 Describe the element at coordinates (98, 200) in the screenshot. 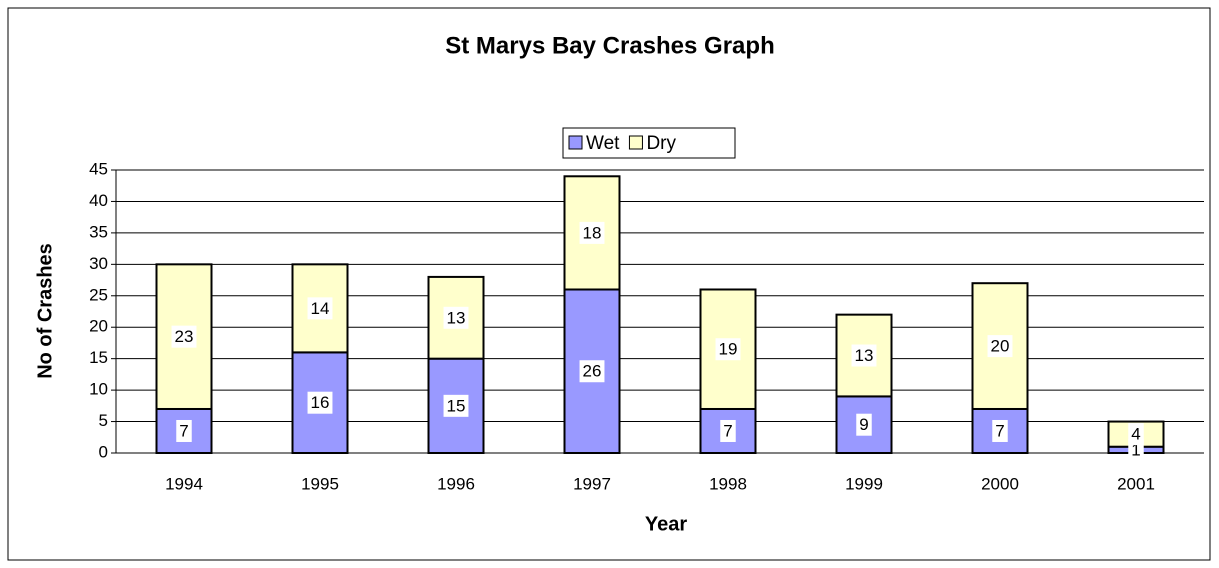

I see `y-tick-label: 40` at that location.